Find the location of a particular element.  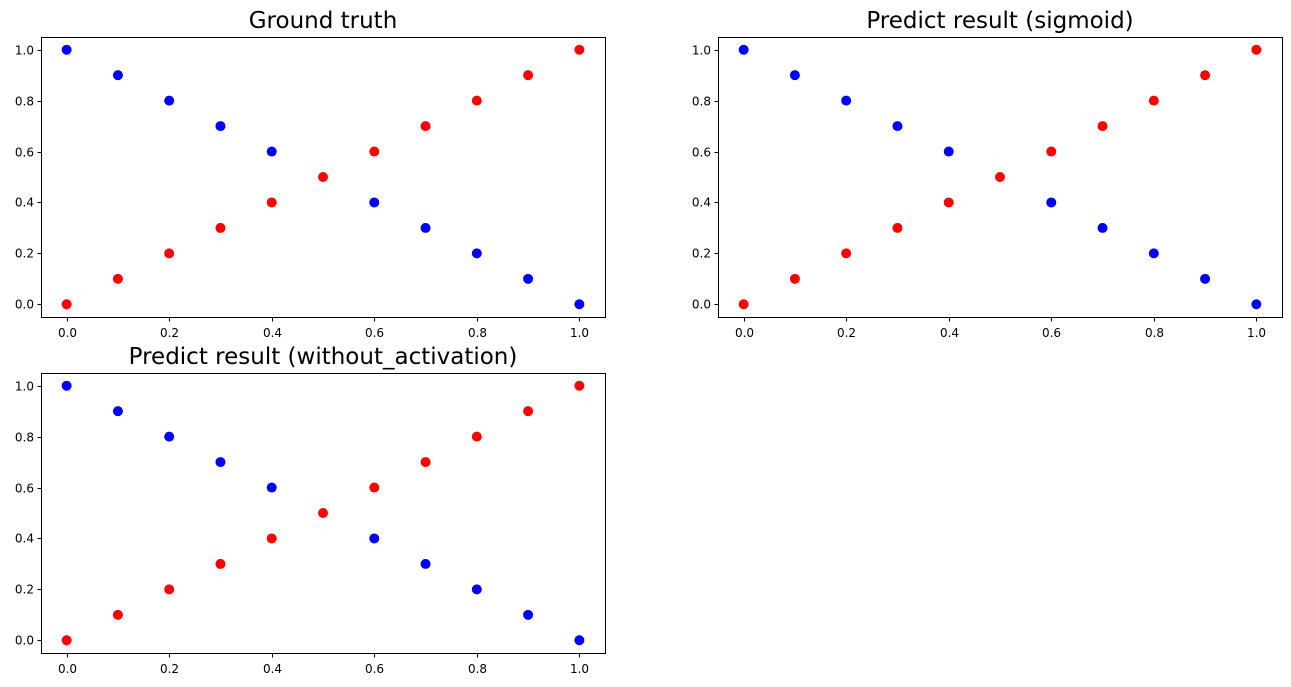

subplot-title: Predict result (sigmoid) is located at coordinates (999, 21).